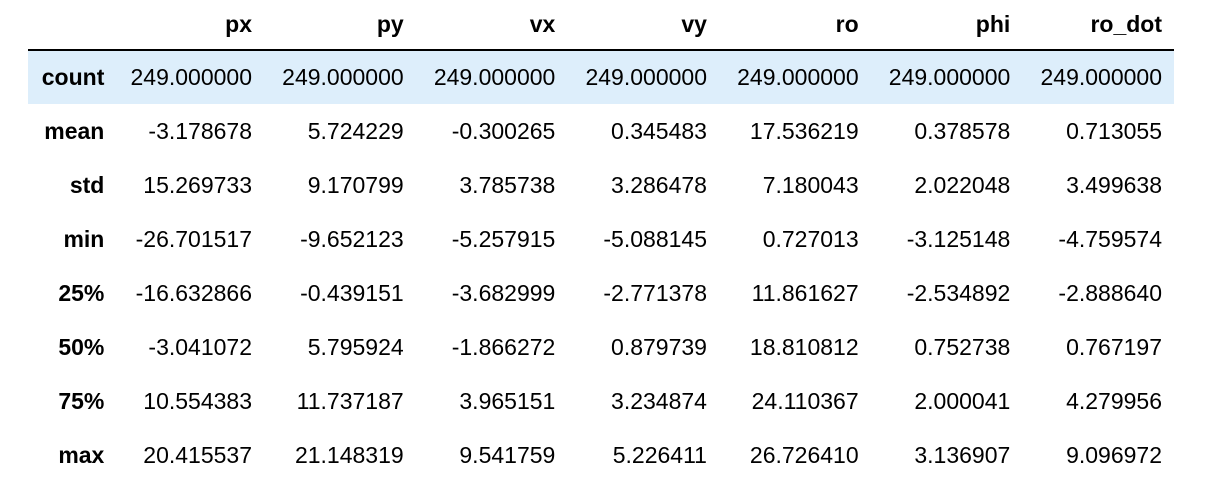 The height and width of the screenshot is (494, 1216). What do you see at coordinates (659, 454) in the screenshot?
I see `table-cell: 5.226411` at bounding box center [659, 454].